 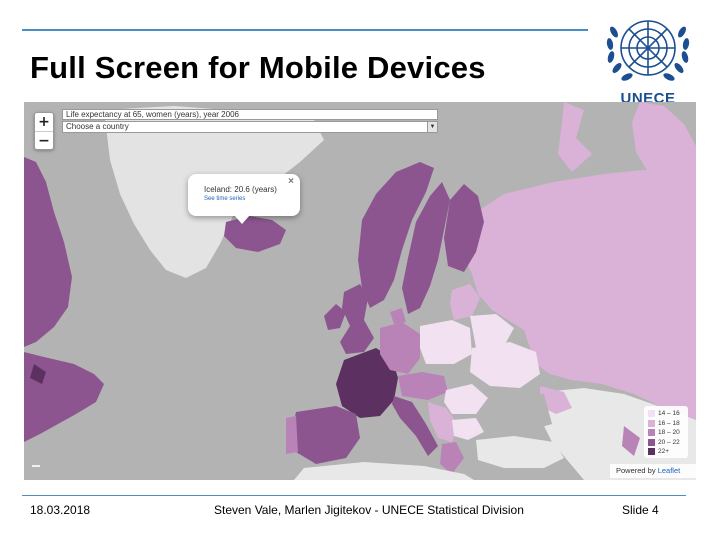 I want to click on attribution-prefix: Powered by, so click(x=637, y=470).